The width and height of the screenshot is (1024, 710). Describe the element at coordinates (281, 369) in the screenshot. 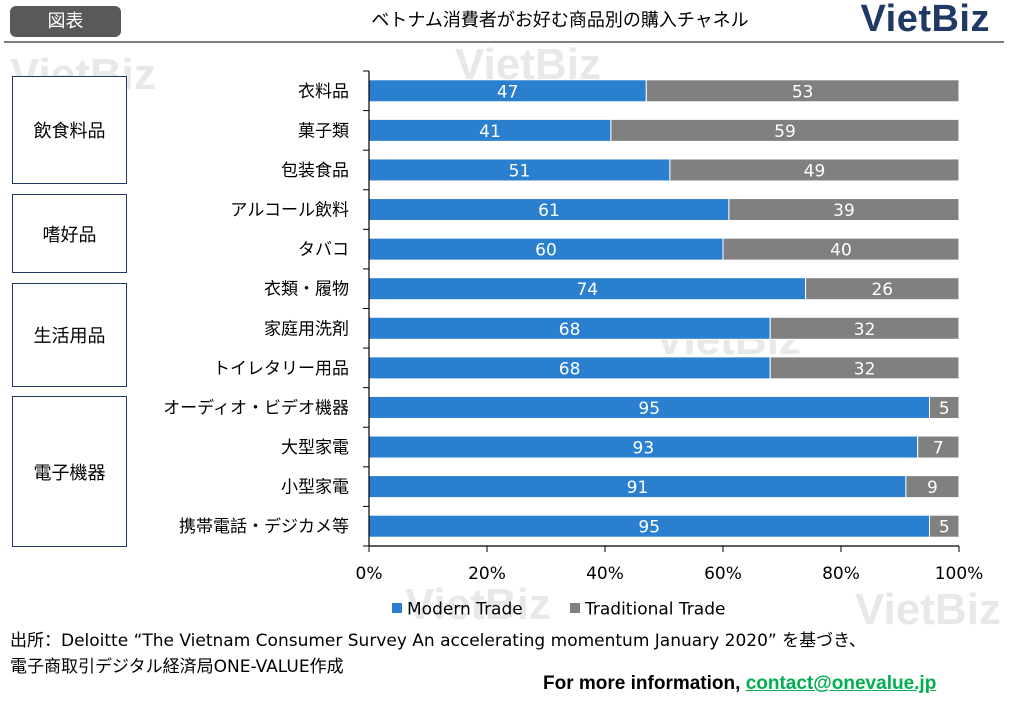

I see `category-label: トイレタリー用品` at that location.